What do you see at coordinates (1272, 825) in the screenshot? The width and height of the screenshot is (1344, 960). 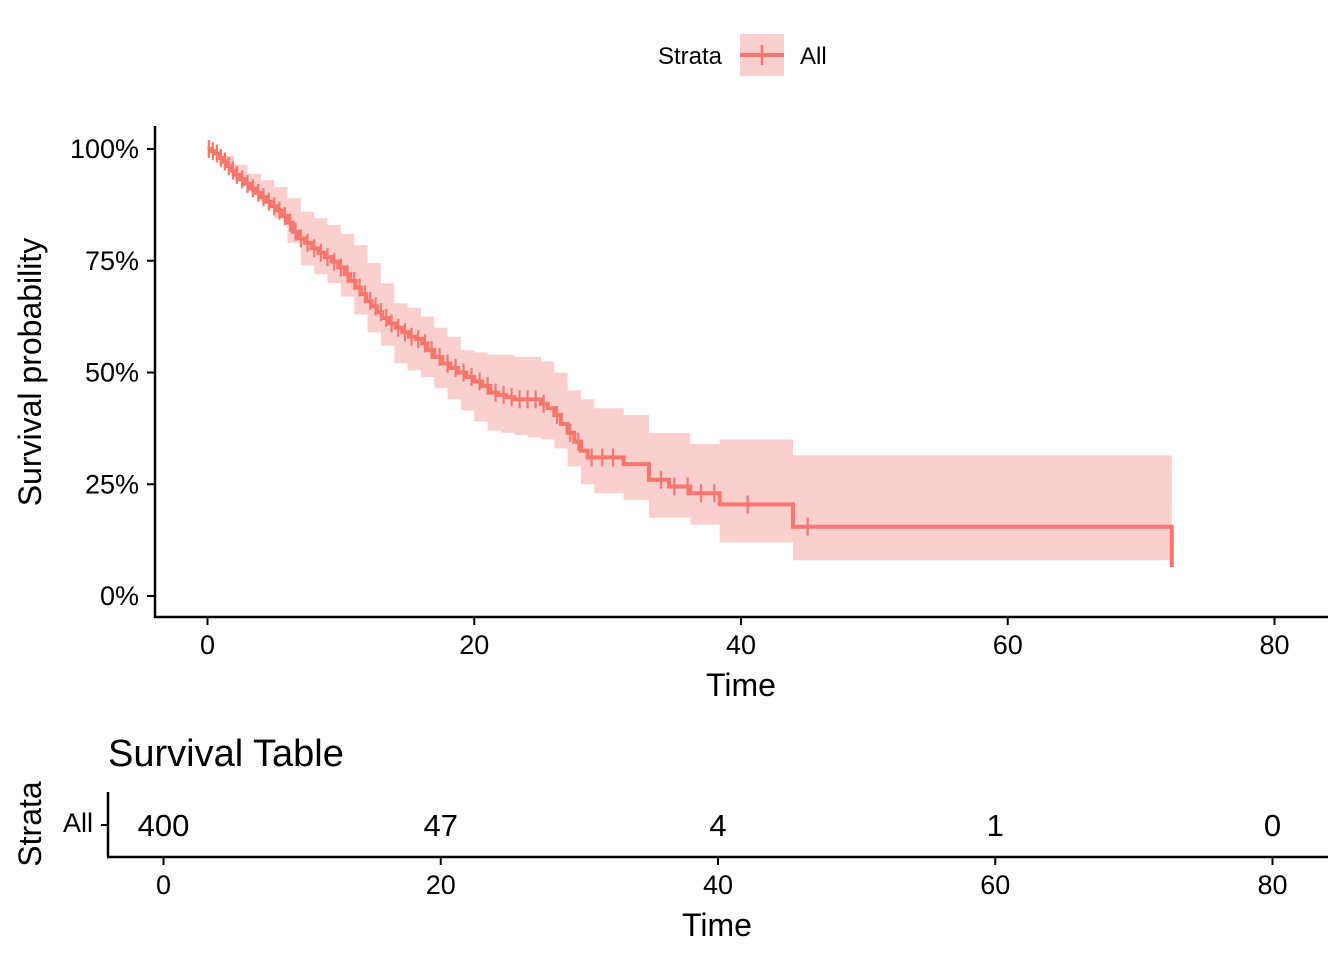 I see `table-cell: 0` at bounding box center [1272, 825].